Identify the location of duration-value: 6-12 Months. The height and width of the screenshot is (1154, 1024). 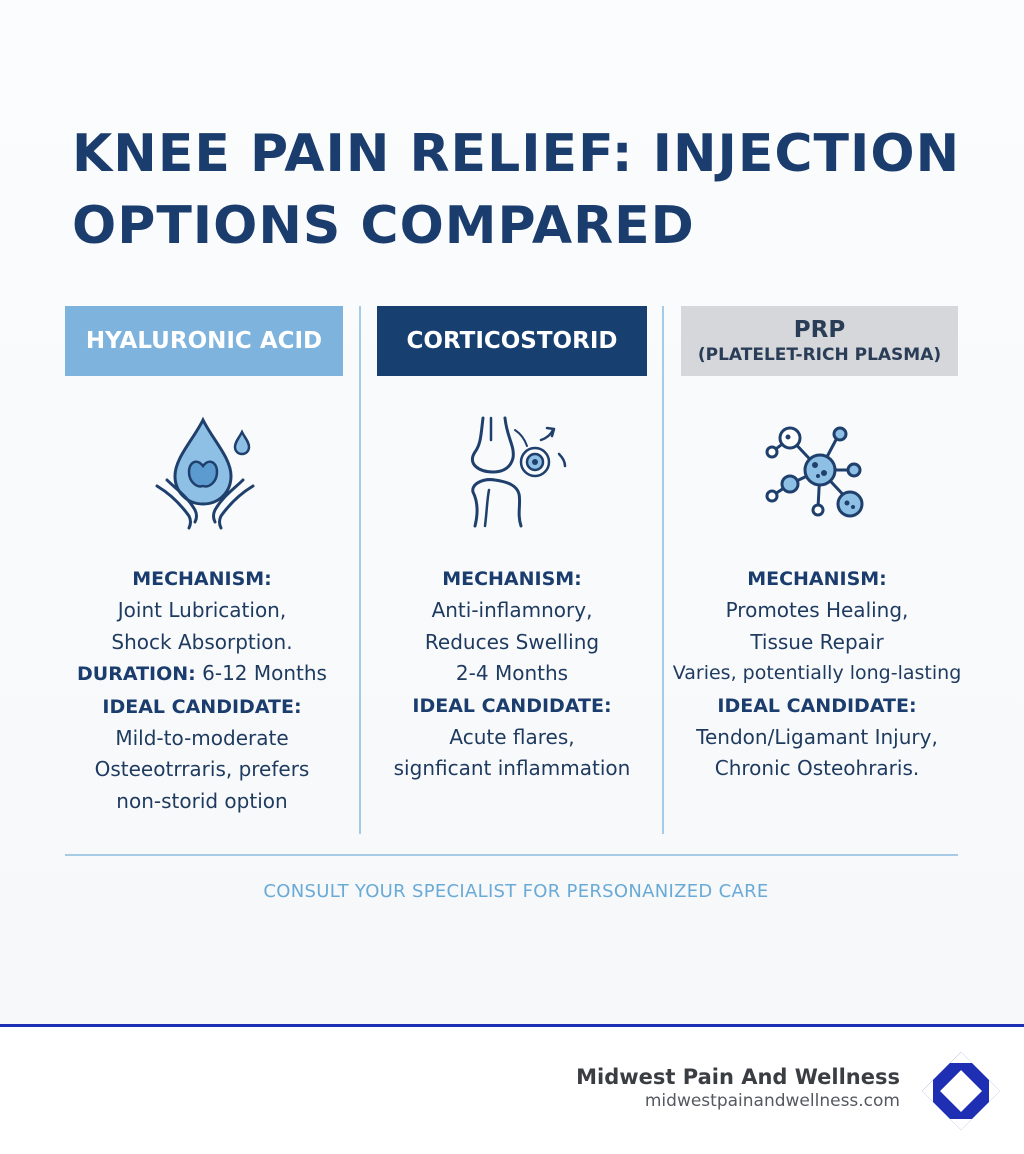
(264, 673).